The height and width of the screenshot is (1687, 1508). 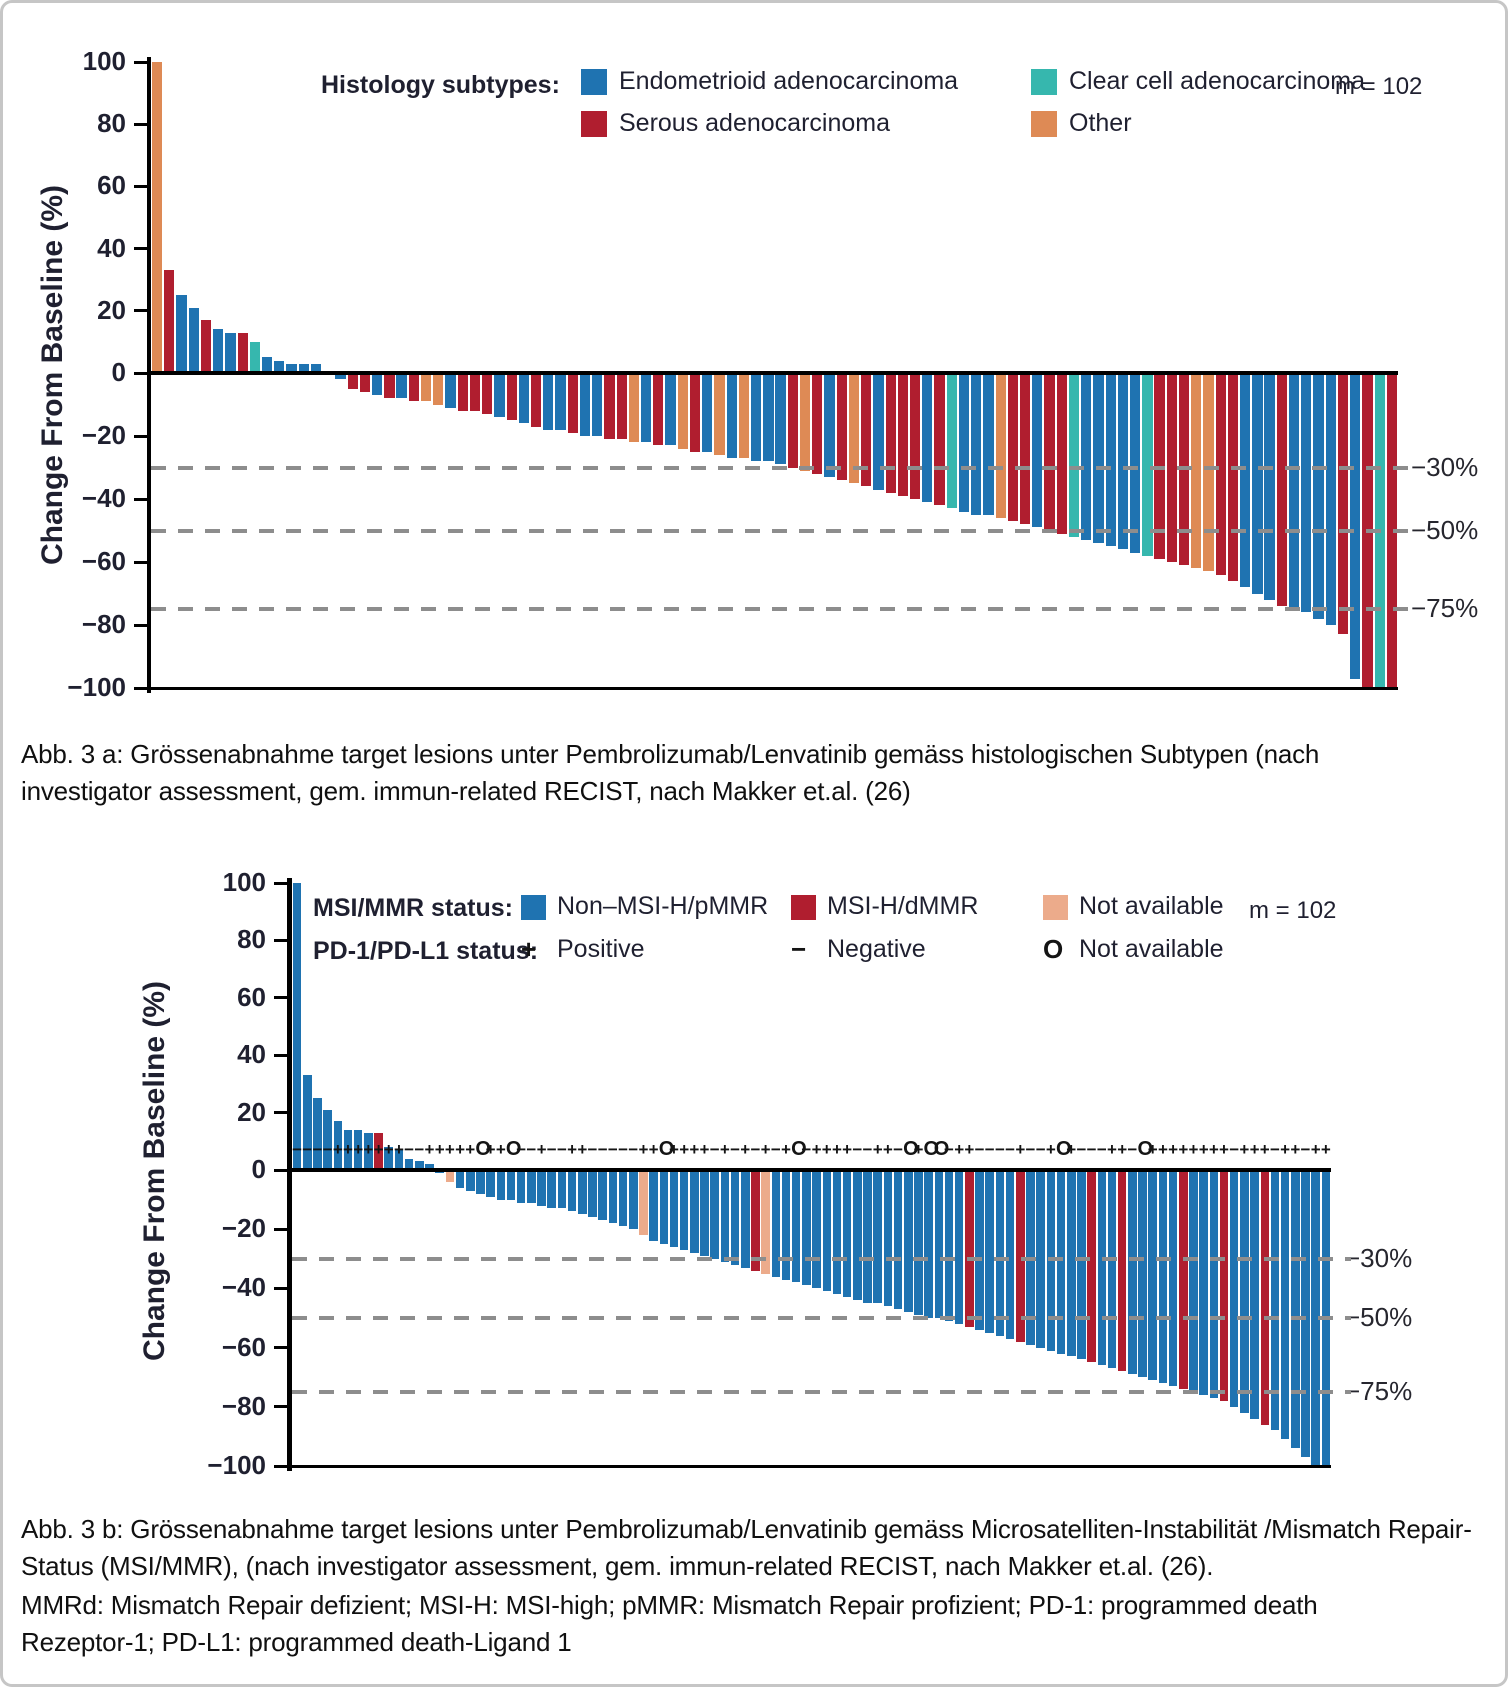 What do you see at coordinates (251, 996) in the screenshot?
I see `y-tick-label: 60` at bounding box center [251, 996].